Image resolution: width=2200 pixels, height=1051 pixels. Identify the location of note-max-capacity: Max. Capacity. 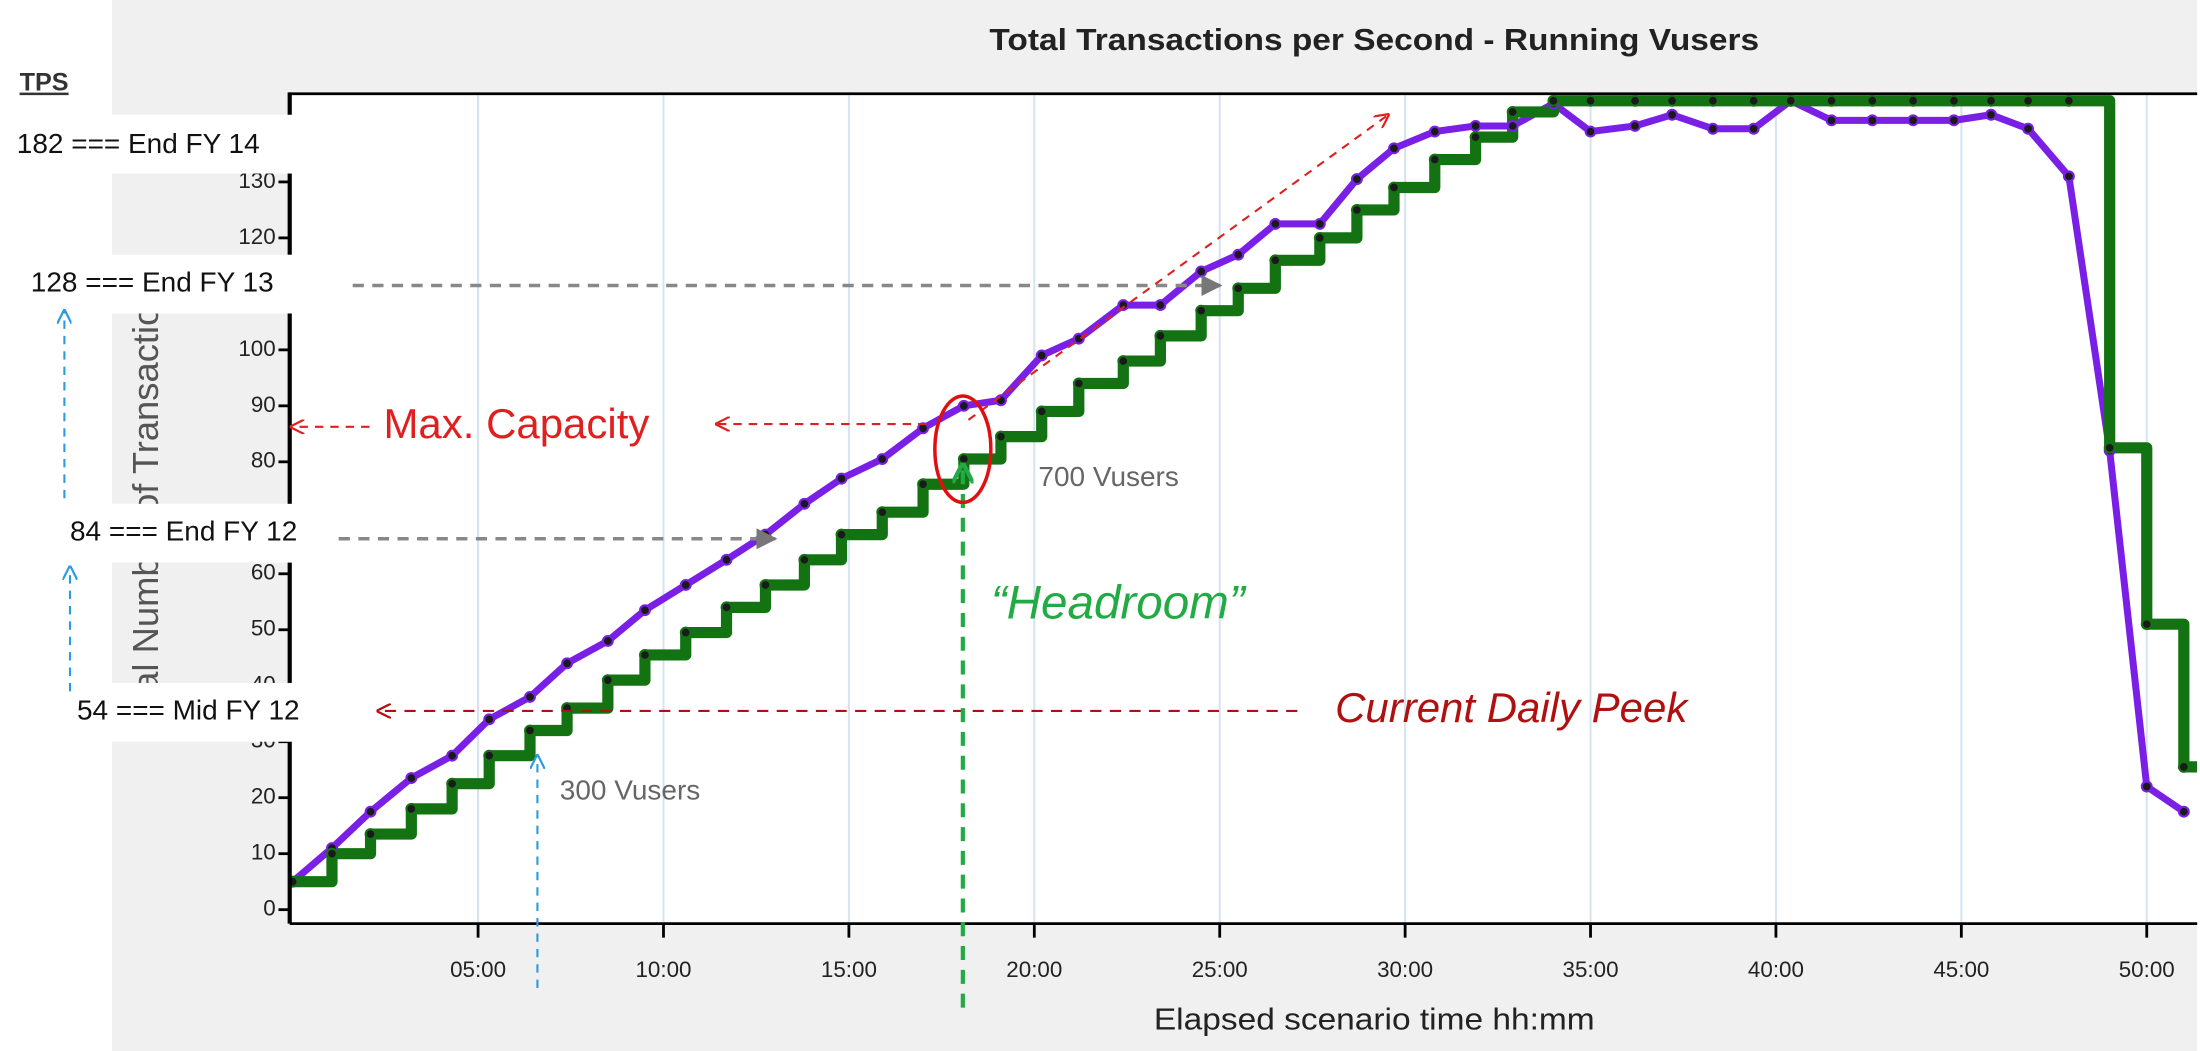
(516, 423).